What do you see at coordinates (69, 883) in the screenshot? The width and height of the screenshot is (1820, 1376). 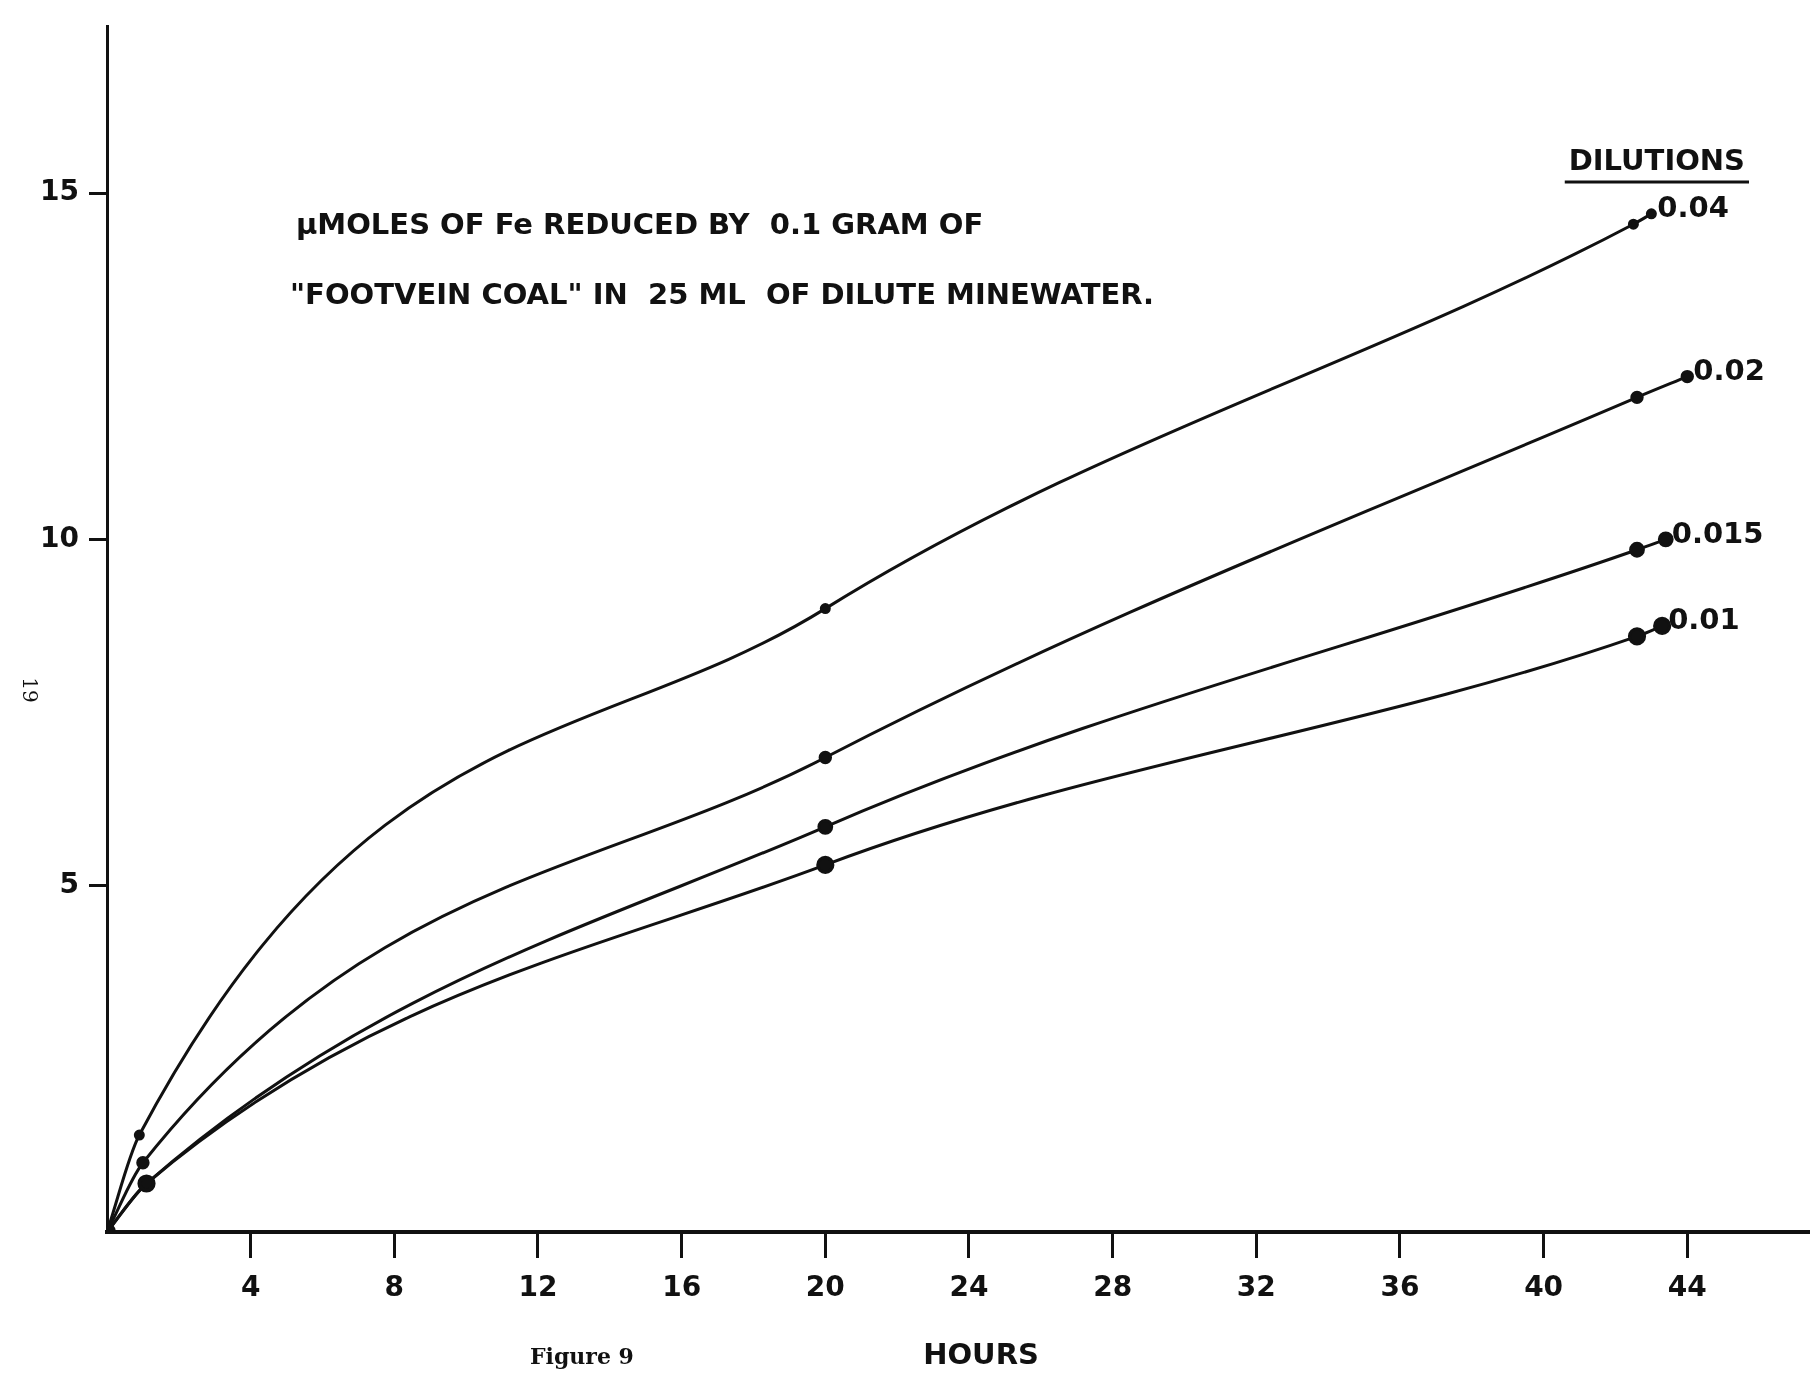 I see `y-tick-label: 5` at bounding box center [69, 883].